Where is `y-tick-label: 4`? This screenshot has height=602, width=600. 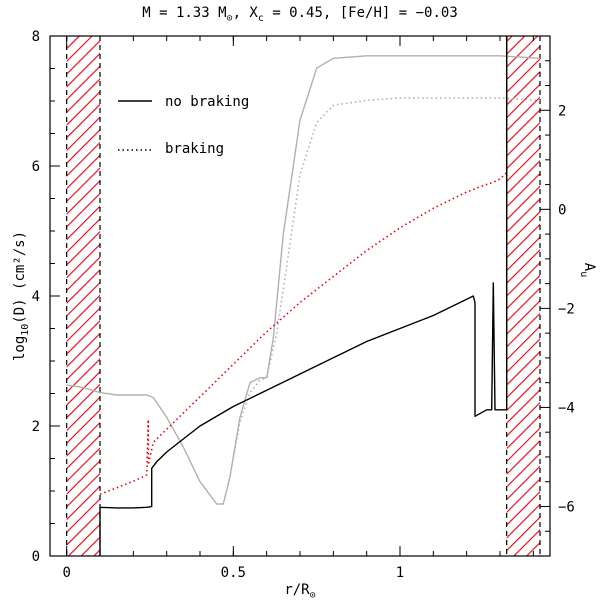 y-tick-label: 4 is located at coordinates (36, 297).